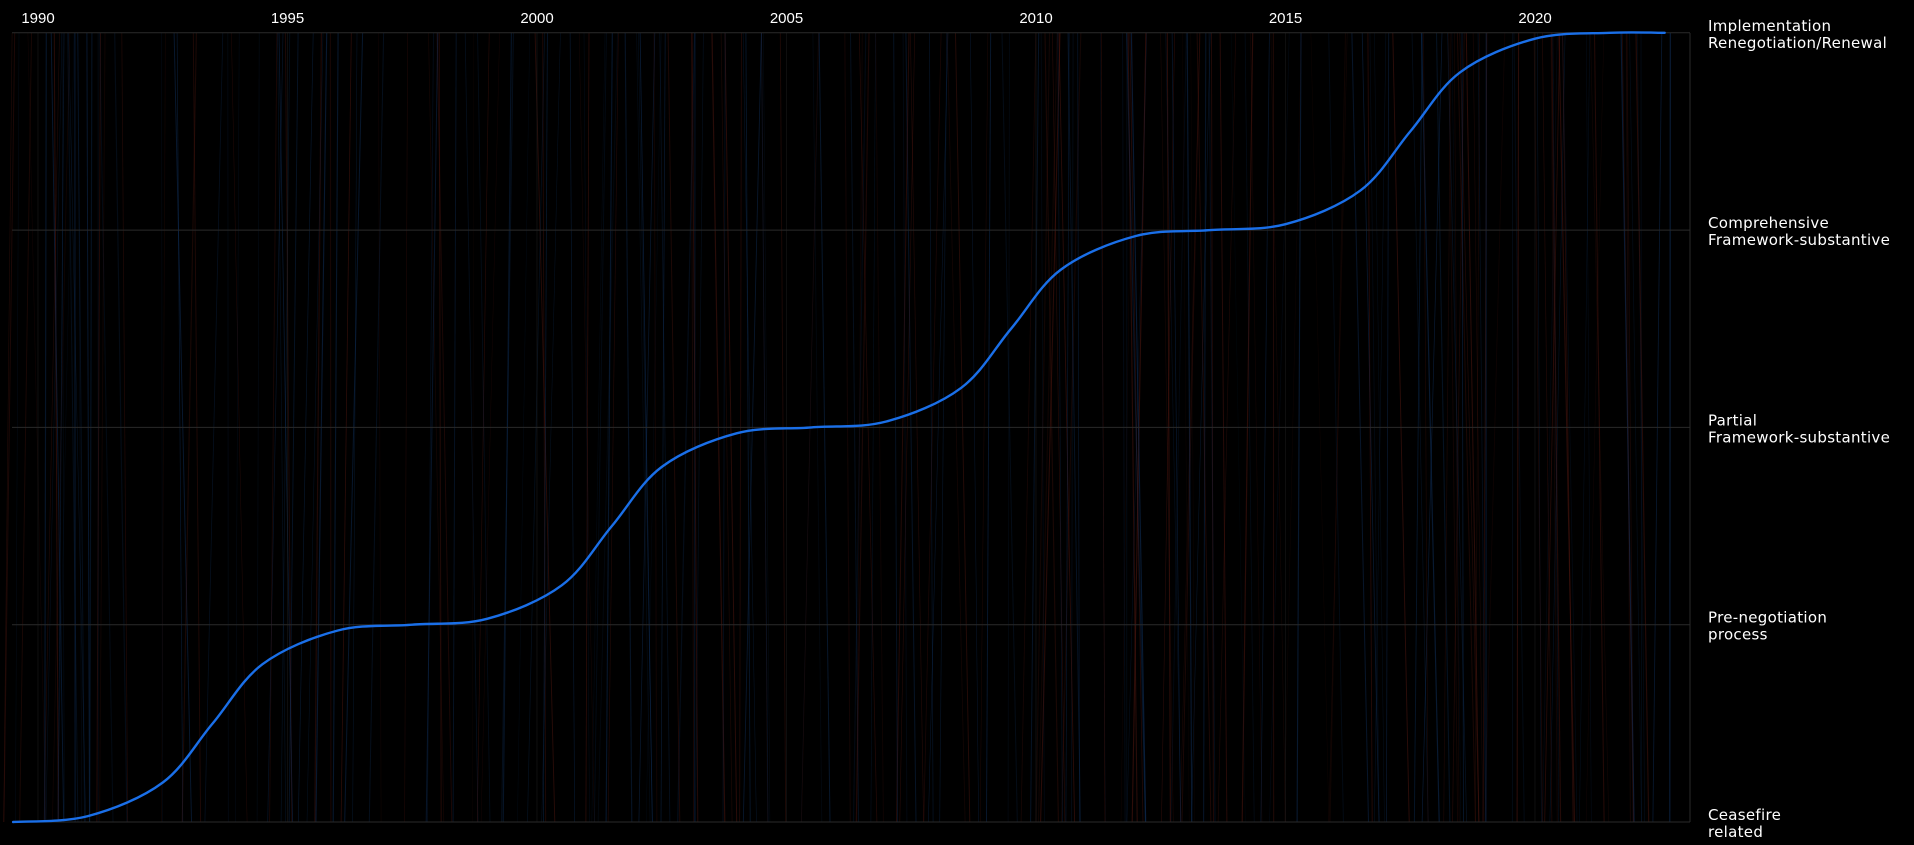  What do you see at coordinates (1738, 635) in the screenshot?
I see `y-tick-label-line: process` at bounding box center [1738, 635].